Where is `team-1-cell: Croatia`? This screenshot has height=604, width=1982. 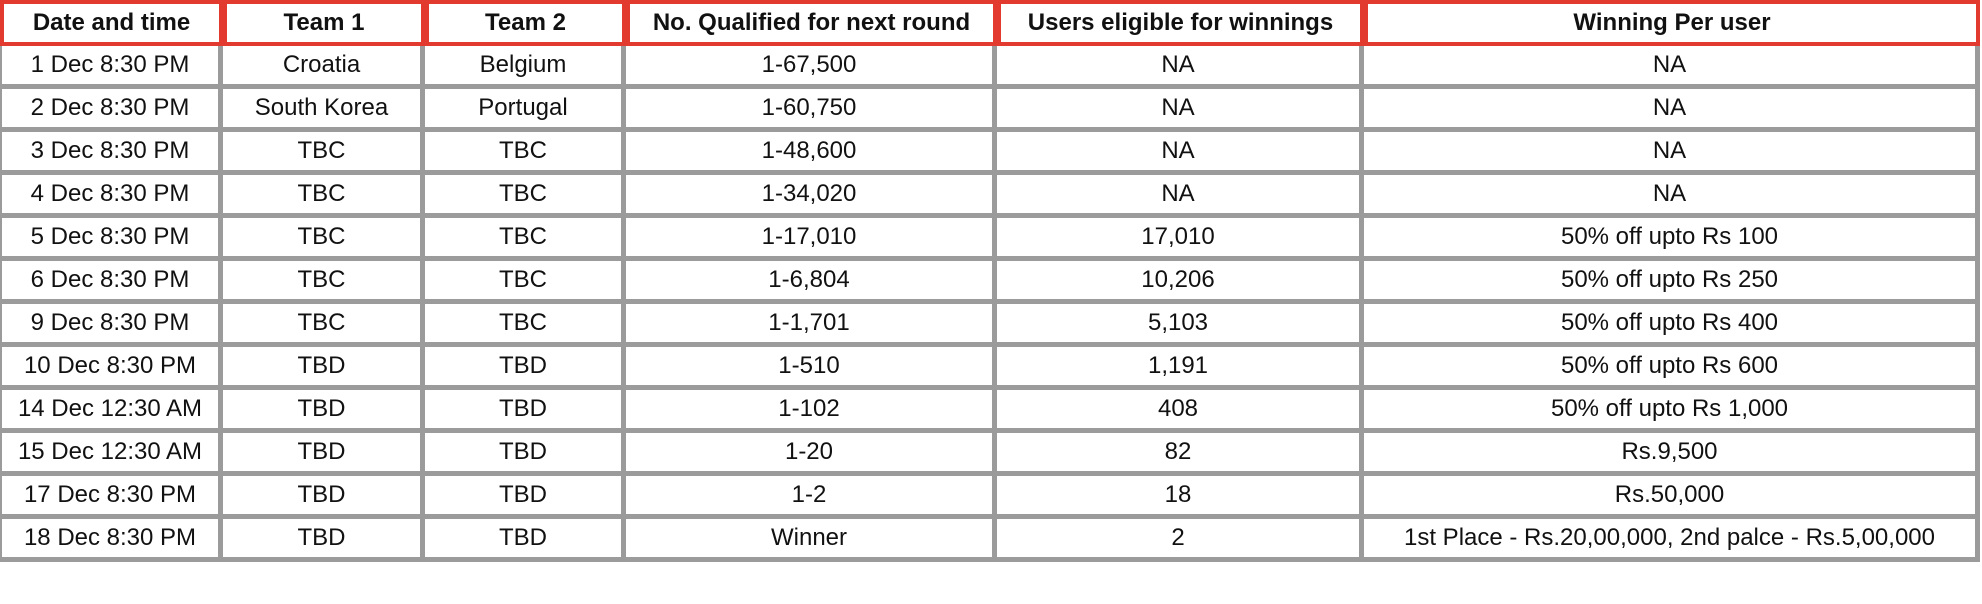
team-1-cell: Croatia is located at coordinates (324, 67).